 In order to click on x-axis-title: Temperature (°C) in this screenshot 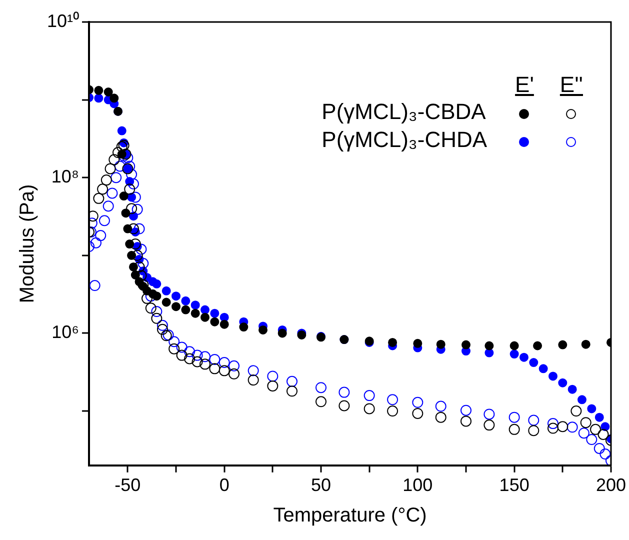, I will do `click(350, 515)`.